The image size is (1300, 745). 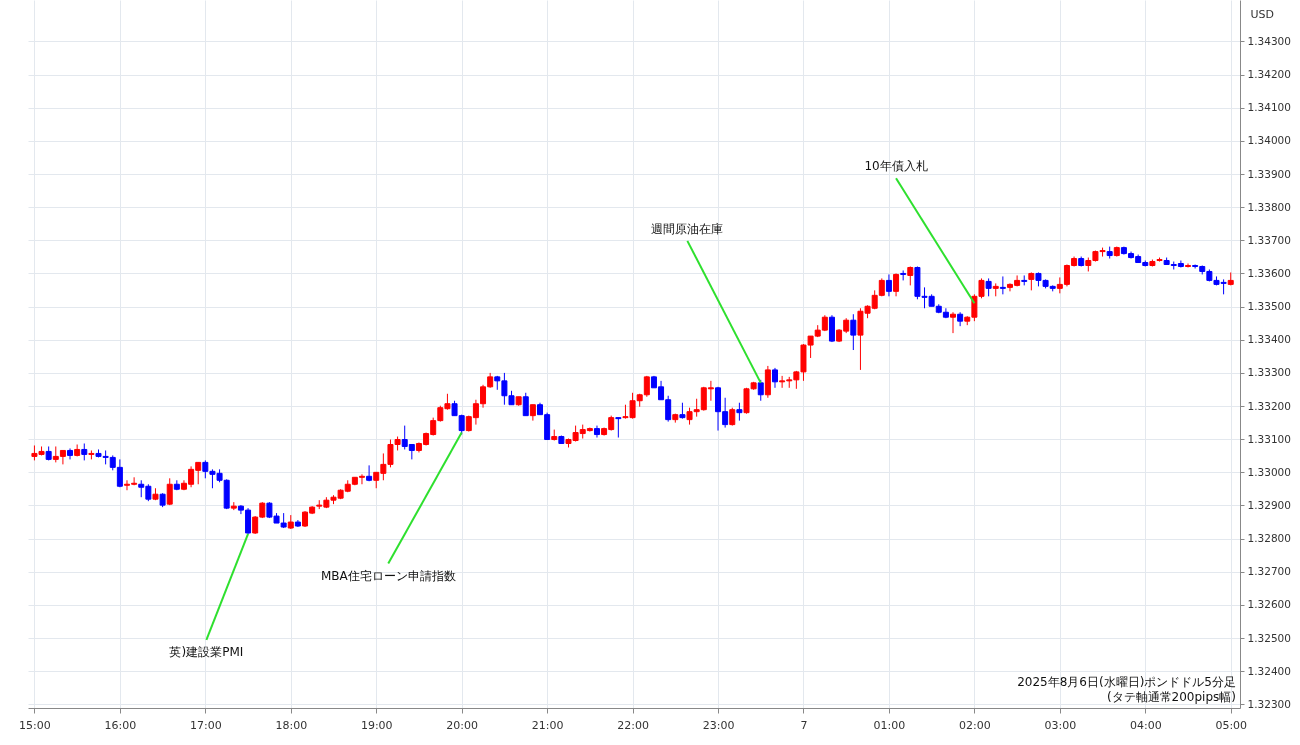 I want to click on y-tick-label: 1.32900, so click(x=1269, y=504).